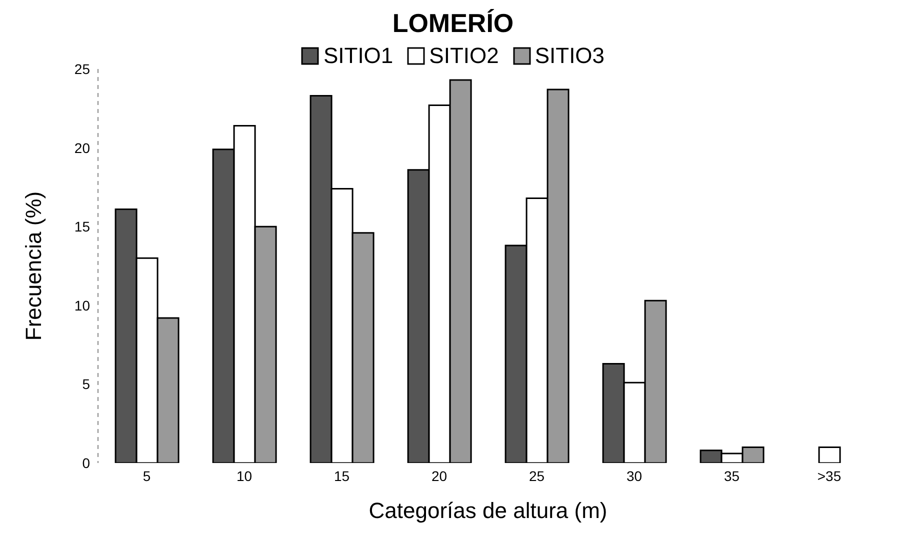 The height and width of the screenshot is (537, 907). What do you see at coordinates (439, 476) in the screenshot?
I see `x-tick-label: 20` at bounding box center [439, 476].